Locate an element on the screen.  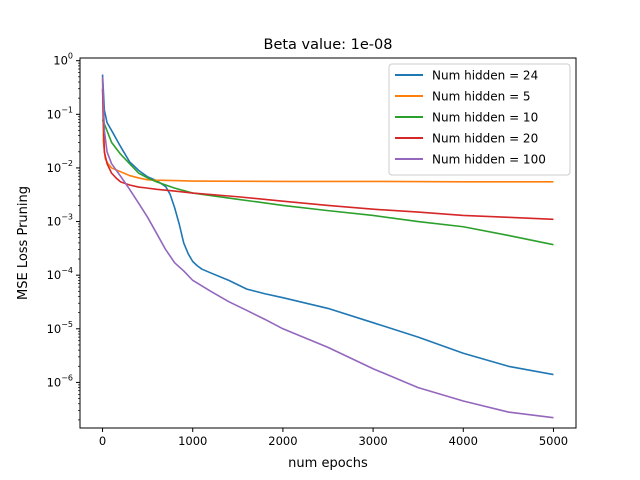
y-axis: 10⁰ 10⁻¹ 10⁻² 10⁻³ 10⁻⁴ 10⁻⁵ 10⁻⁶ is located at coordinates (63, 236).